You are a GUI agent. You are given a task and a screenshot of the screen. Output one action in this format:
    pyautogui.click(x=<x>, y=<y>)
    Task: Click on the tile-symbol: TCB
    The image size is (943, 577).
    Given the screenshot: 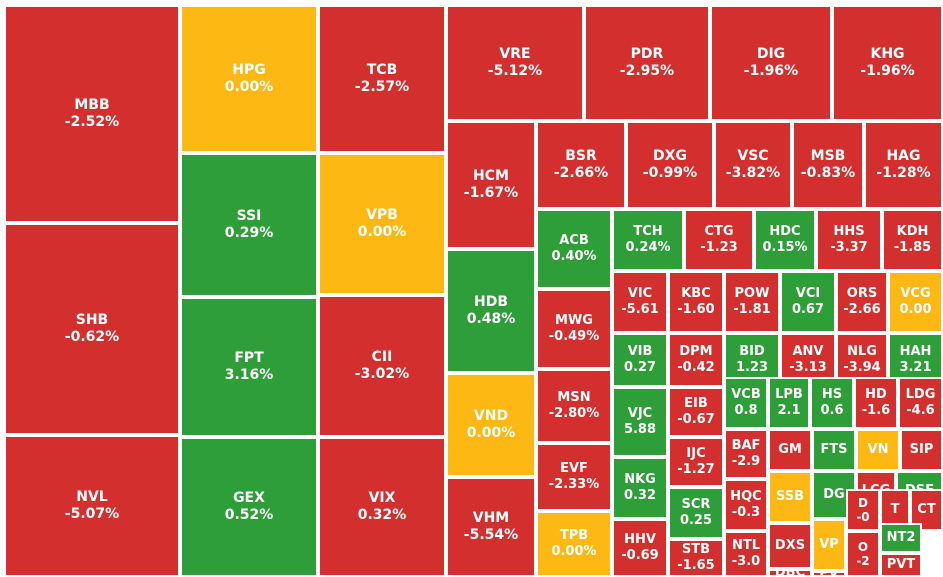 What is the action you would take?
    pyautogui.click(x=382, y=70)
    